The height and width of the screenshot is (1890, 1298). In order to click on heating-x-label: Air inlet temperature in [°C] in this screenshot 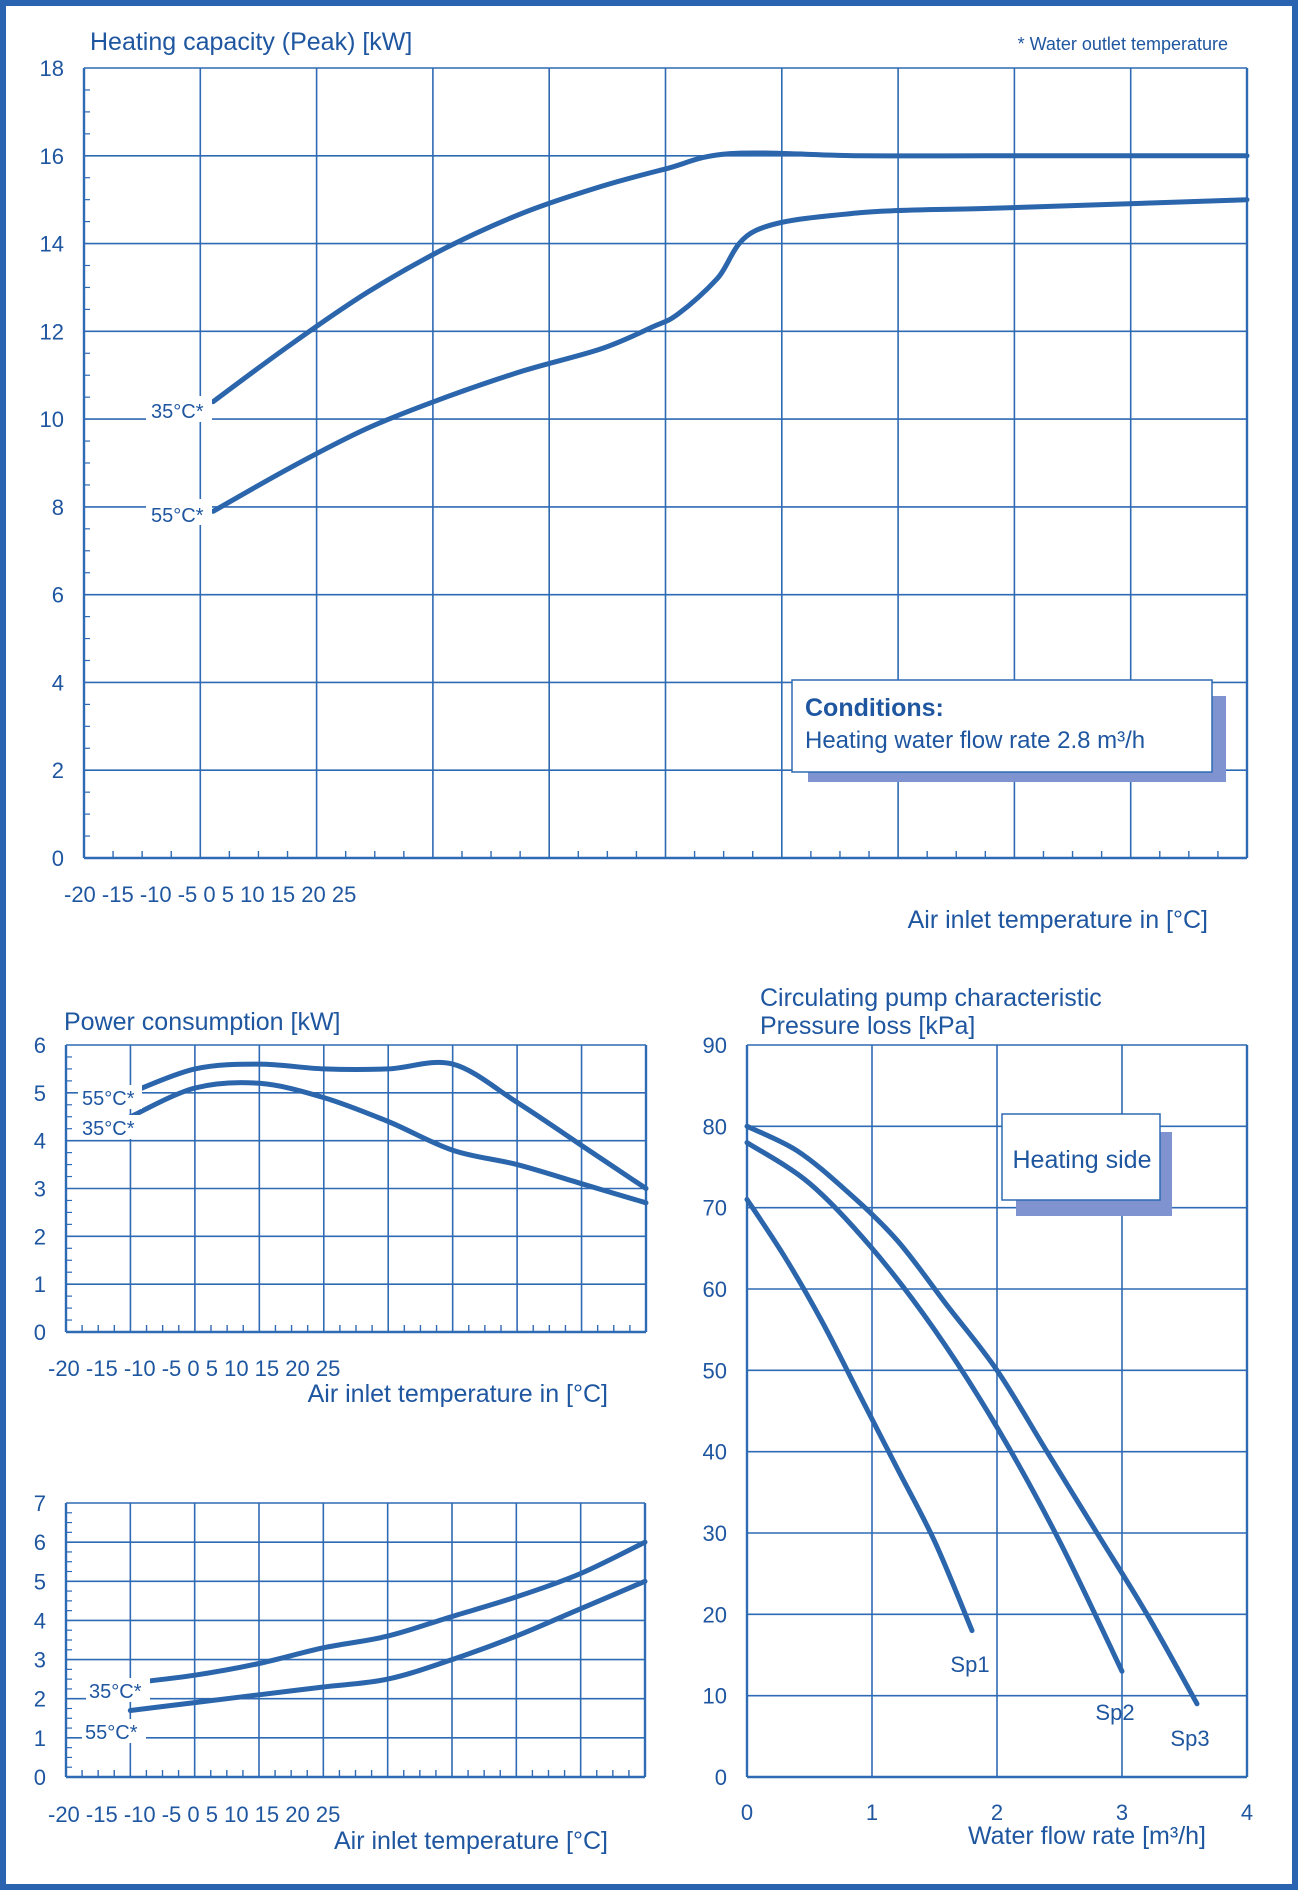, I will do `click(1058, 920)`.